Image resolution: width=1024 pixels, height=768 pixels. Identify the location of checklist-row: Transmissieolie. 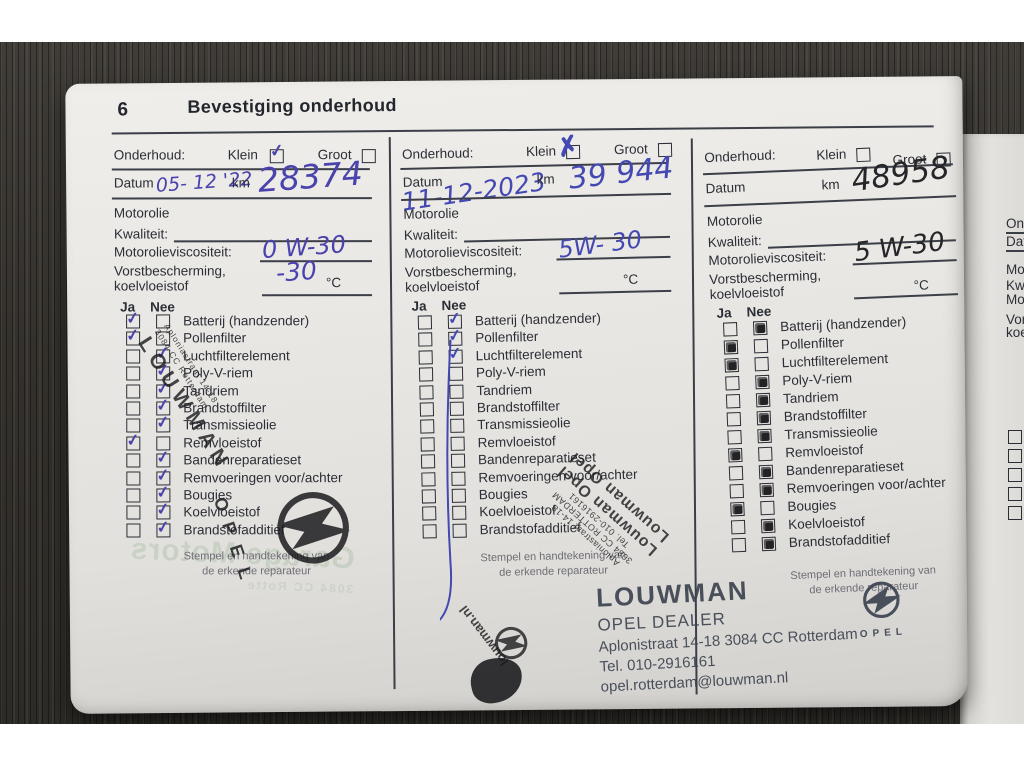
(256, 426).